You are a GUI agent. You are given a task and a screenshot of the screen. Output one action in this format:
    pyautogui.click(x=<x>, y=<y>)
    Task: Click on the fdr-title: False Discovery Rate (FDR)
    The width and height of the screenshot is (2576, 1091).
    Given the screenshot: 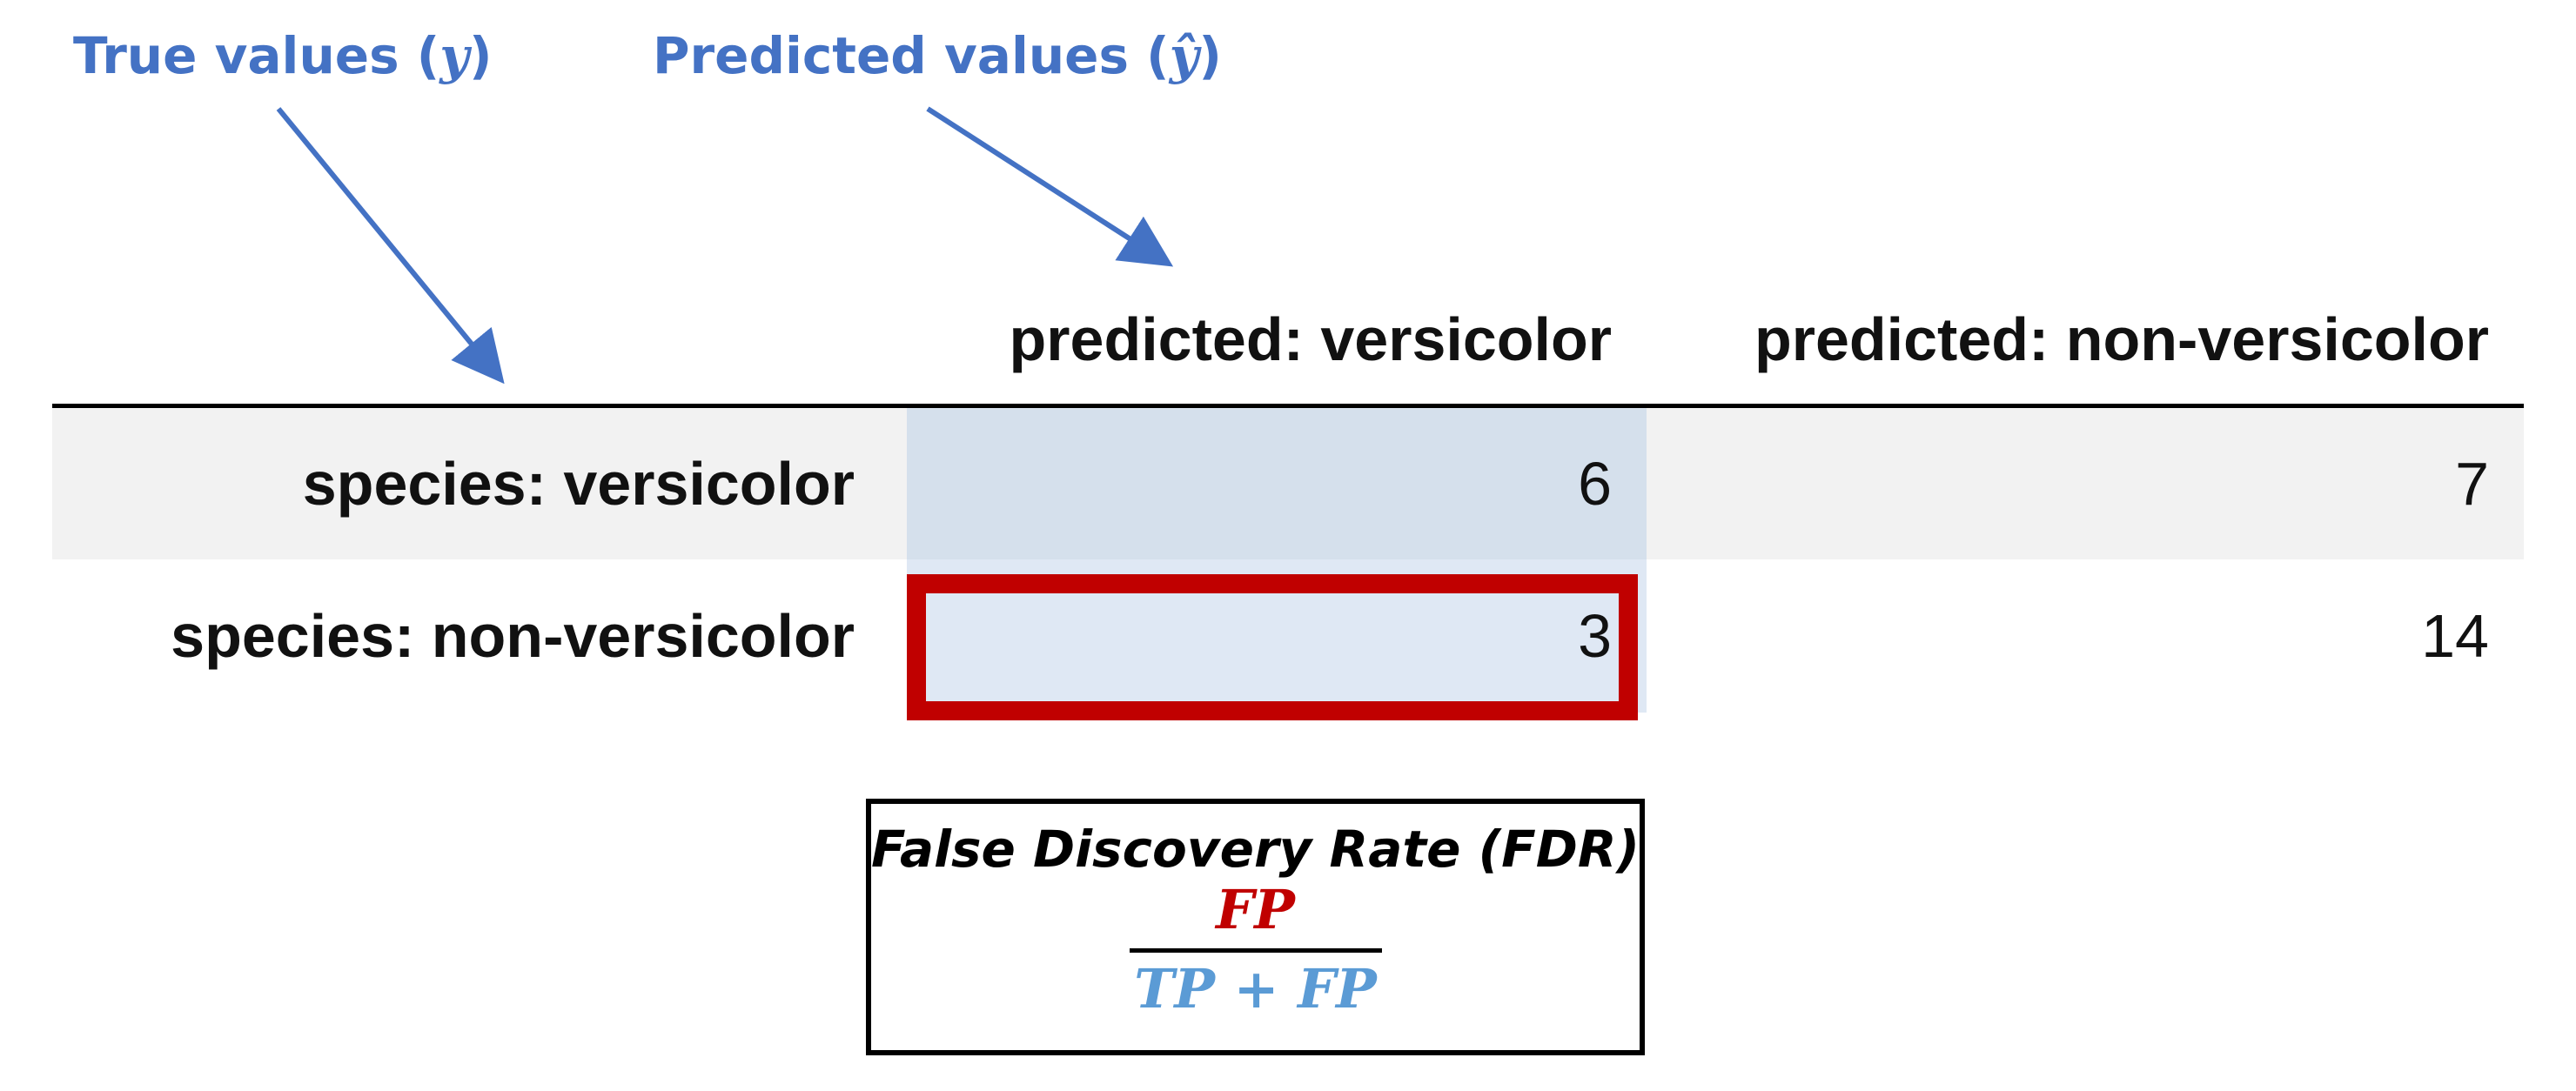 What is the action you would take?
    pyautogui.click(x=1255, y=849)
    